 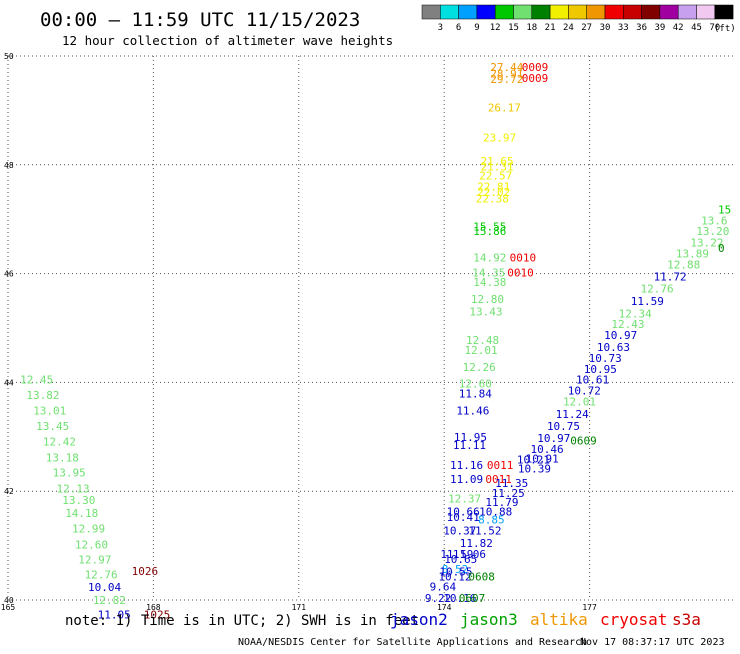 What do you see at coordinates (52, 426) in the screenshot?
I see `data-point-3: 13.45` at bounding box center [52, 426].